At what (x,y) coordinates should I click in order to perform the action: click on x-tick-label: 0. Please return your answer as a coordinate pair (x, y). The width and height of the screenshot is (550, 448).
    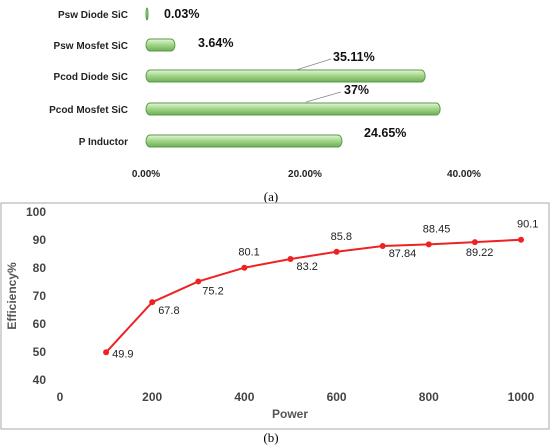
    Looking at the image, I should click on (60, 397).